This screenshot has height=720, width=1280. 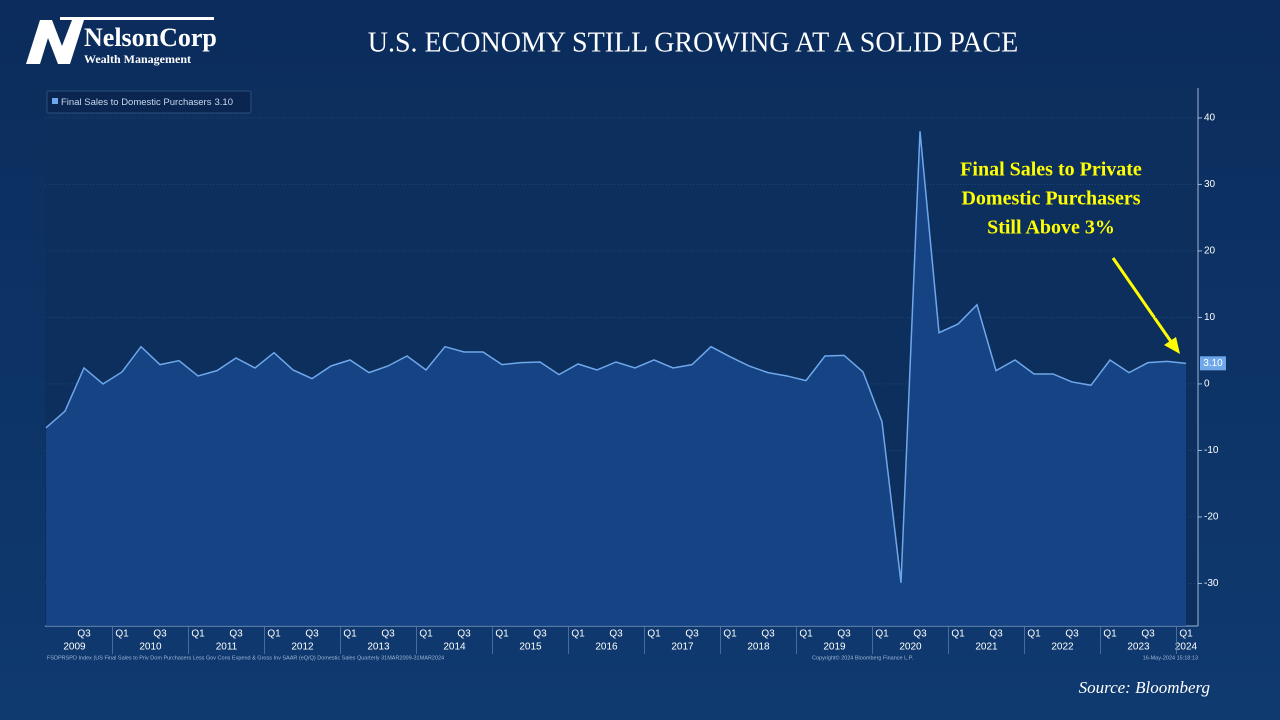 I want to click on legend-entry: Final Sales to Domestic Purchasers 3.10, so click(x=147, y=102).